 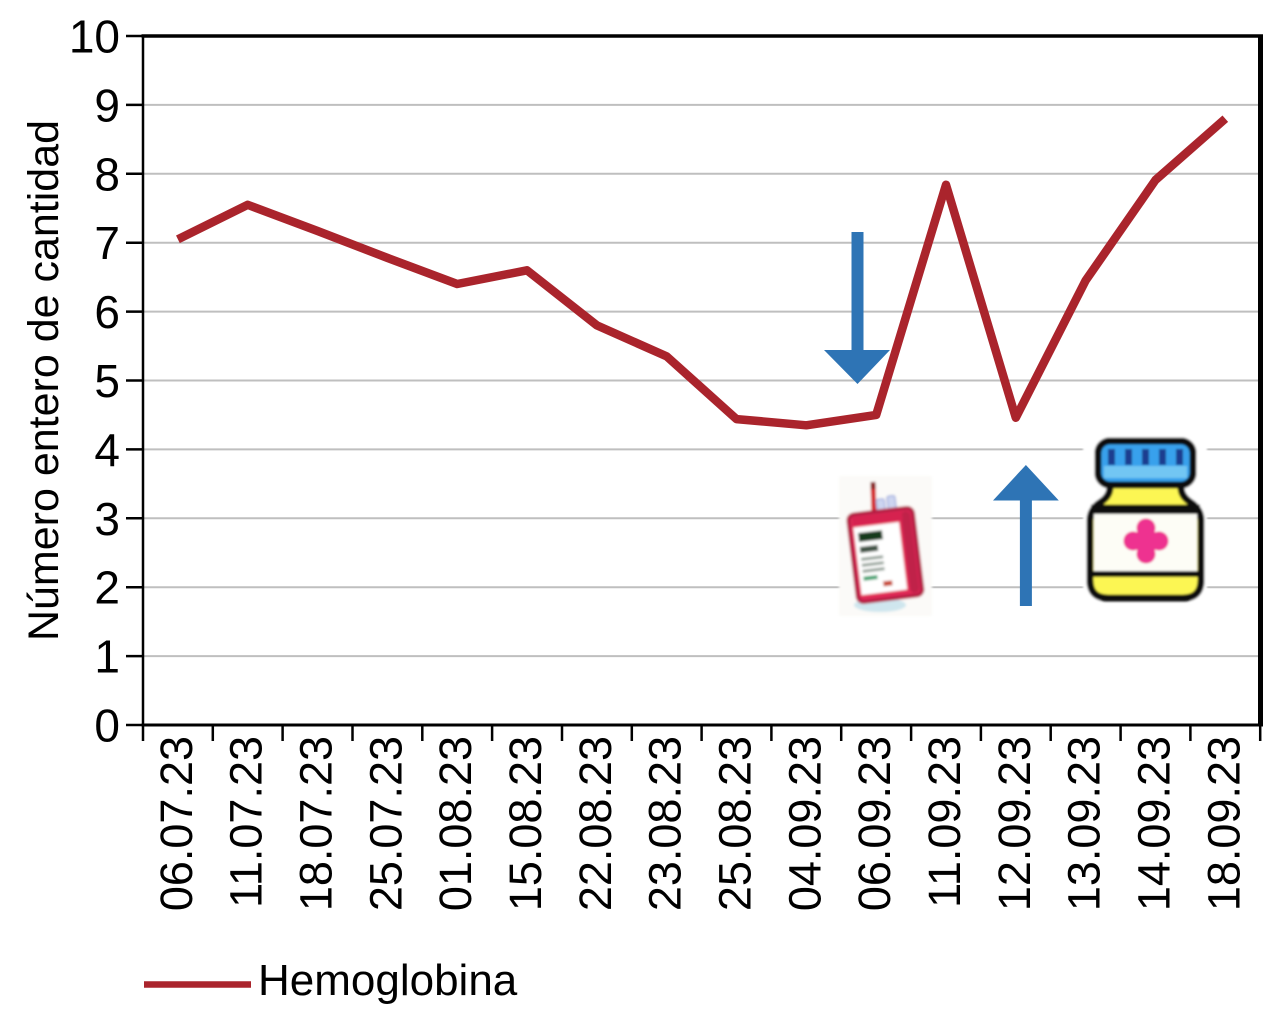 I want to click on svg-text: 0, so click(x=107, y=726).